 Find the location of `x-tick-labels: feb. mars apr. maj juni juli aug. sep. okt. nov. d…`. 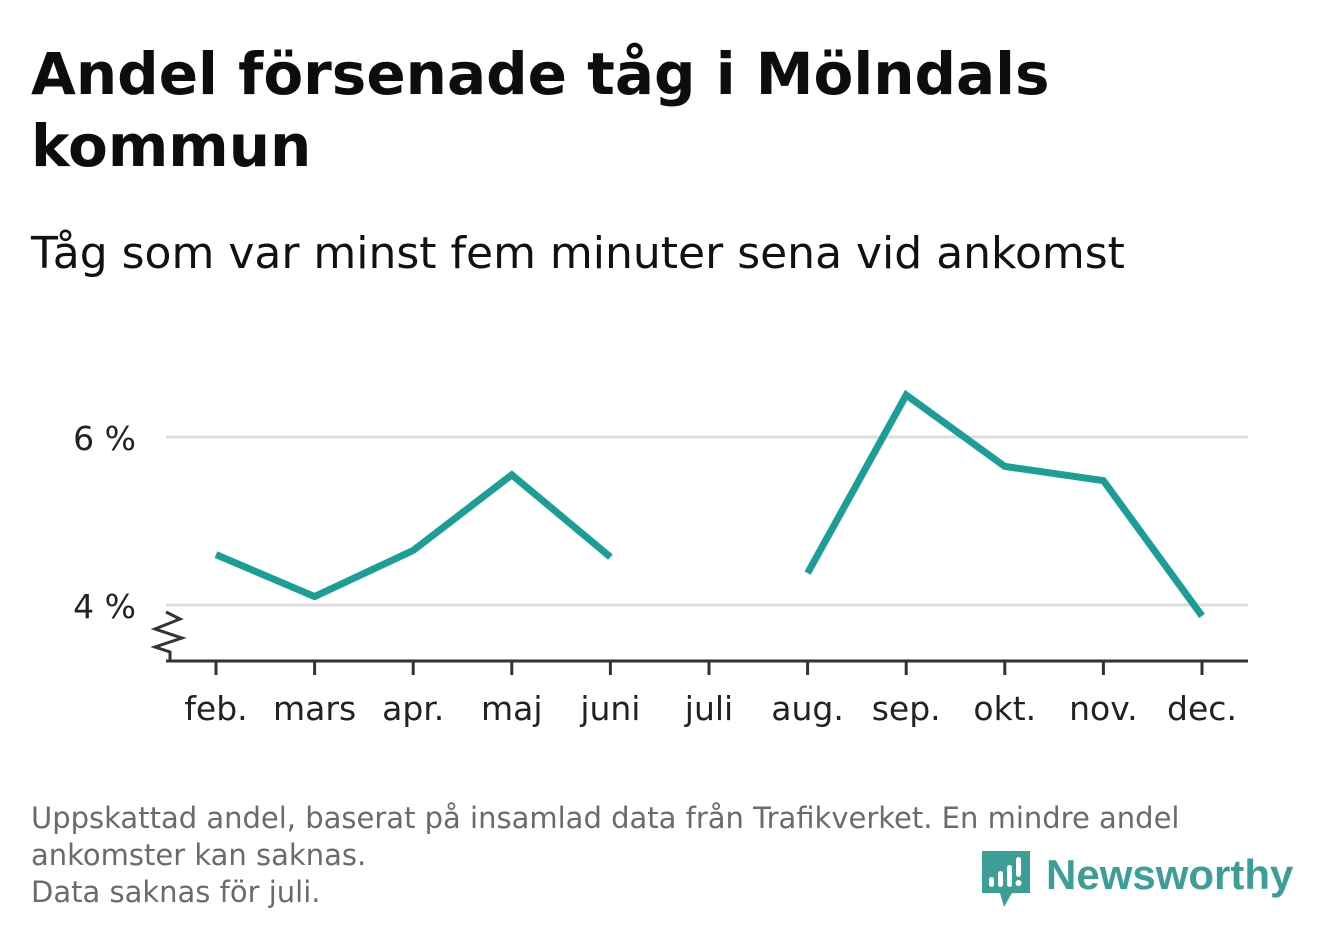

x-tick-labels: feb. mars apr. maj juni juli aug. sep. okt. nov. d… is located at coordinates (710, 708).